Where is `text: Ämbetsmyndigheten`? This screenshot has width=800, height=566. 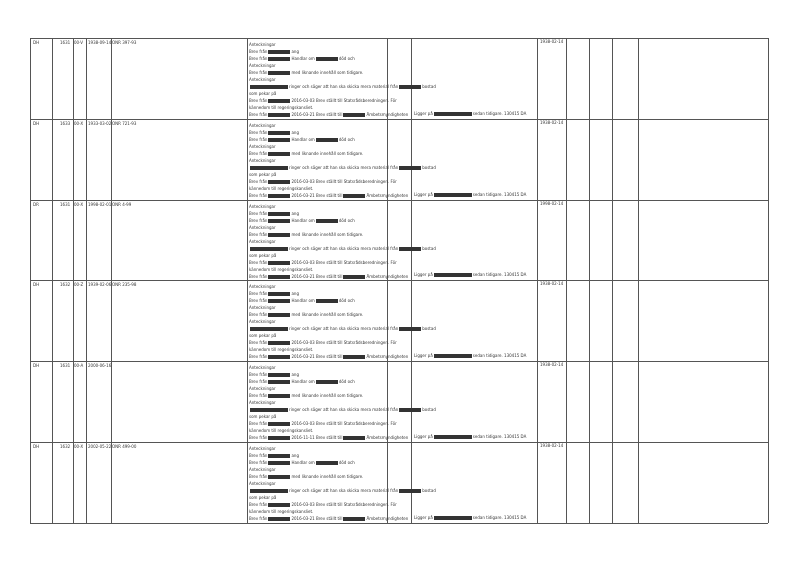 text: Ämbetsmyndigheten is located at coordinates (387, 518).